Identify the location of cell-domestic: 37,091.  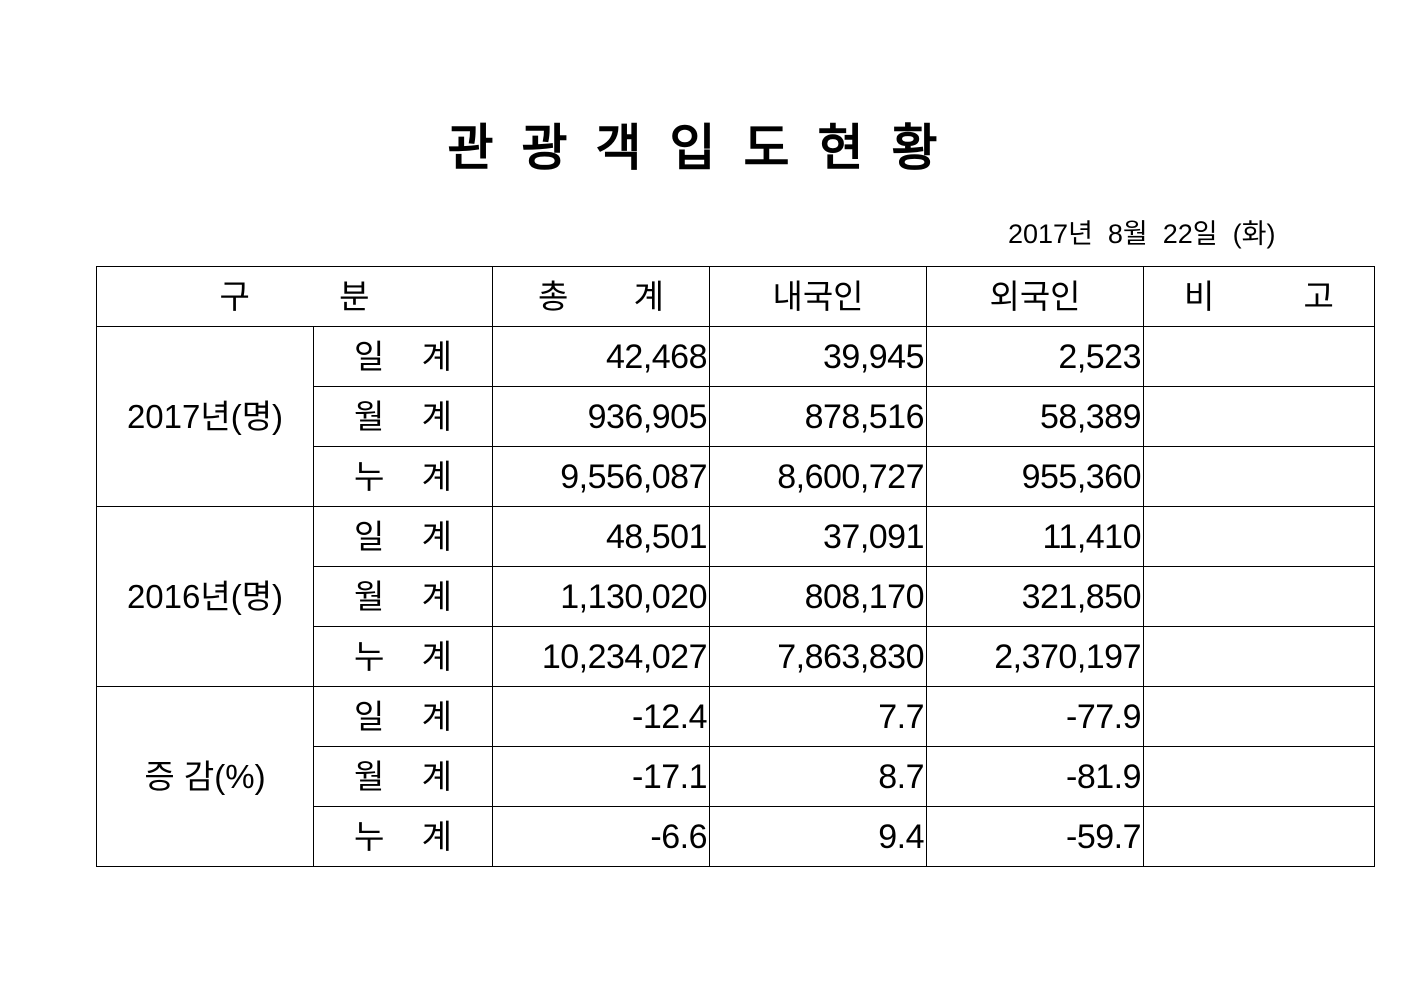
(818, 536).